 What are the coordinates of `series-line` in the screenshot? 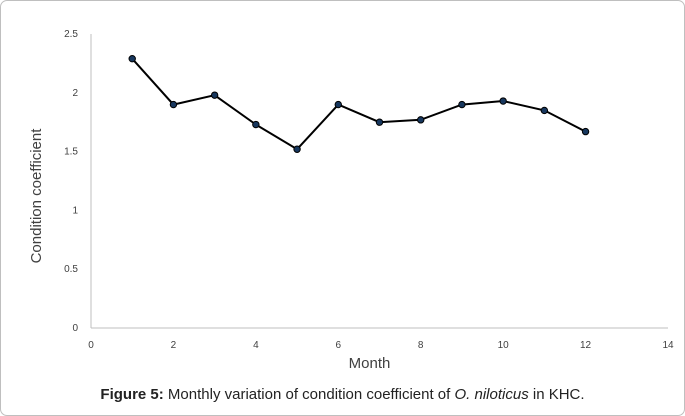 It's located at (359, 104).